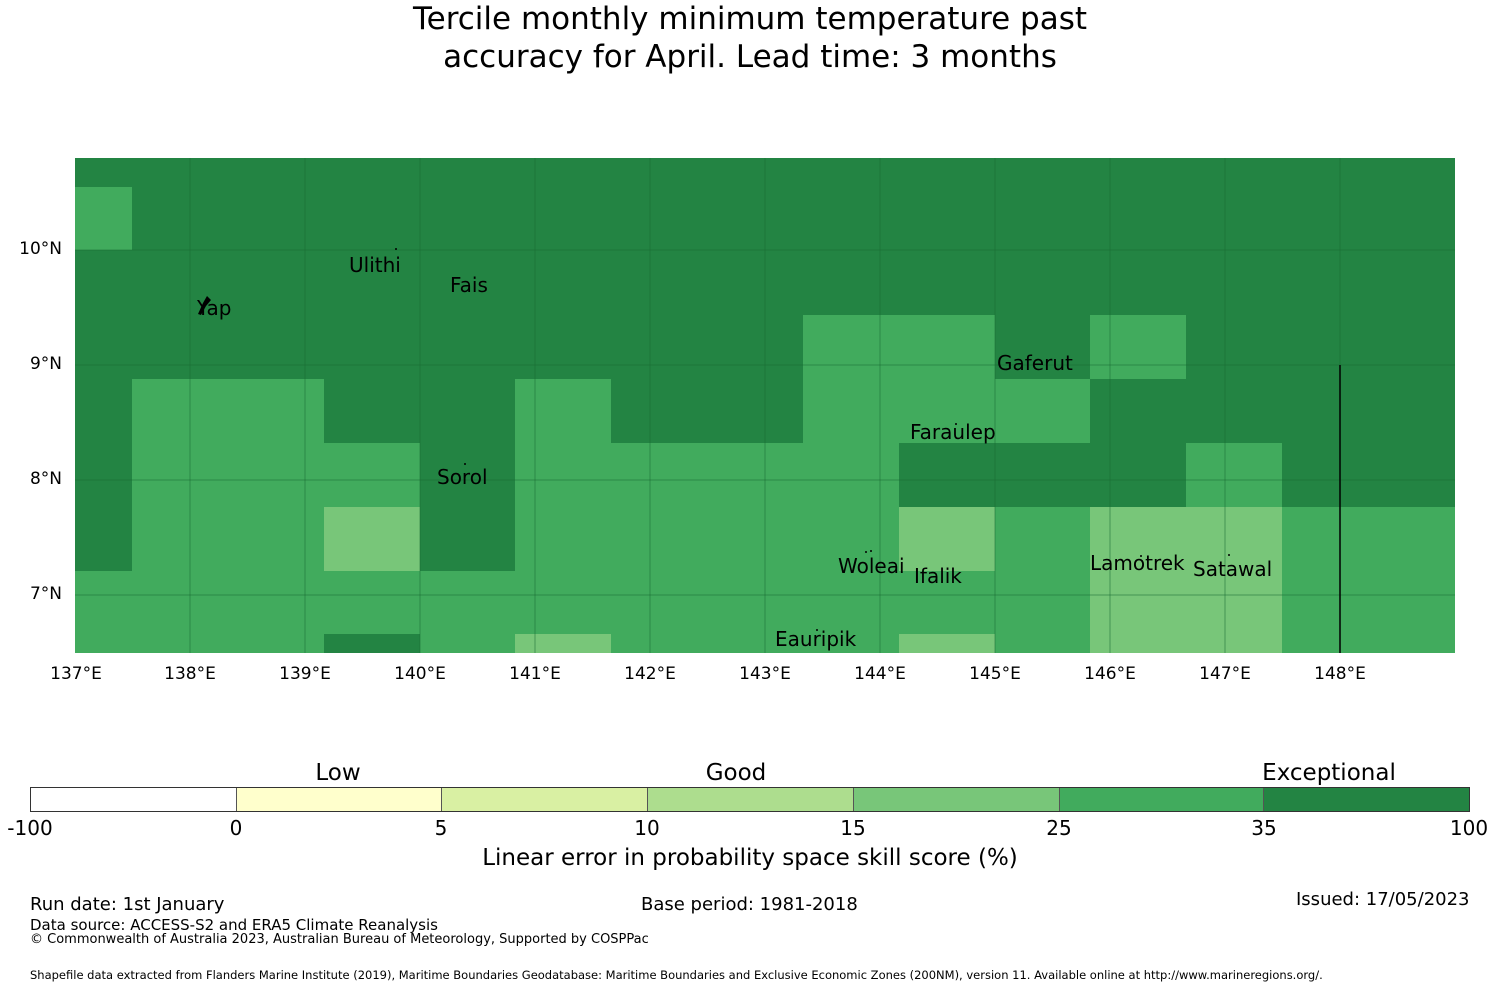 The image size is (1500, 990). What do you see at coordinates (938, 576) in the screenshot?
I see `place-label-ifalik: Ifalik` at bounding box center [938, 576].